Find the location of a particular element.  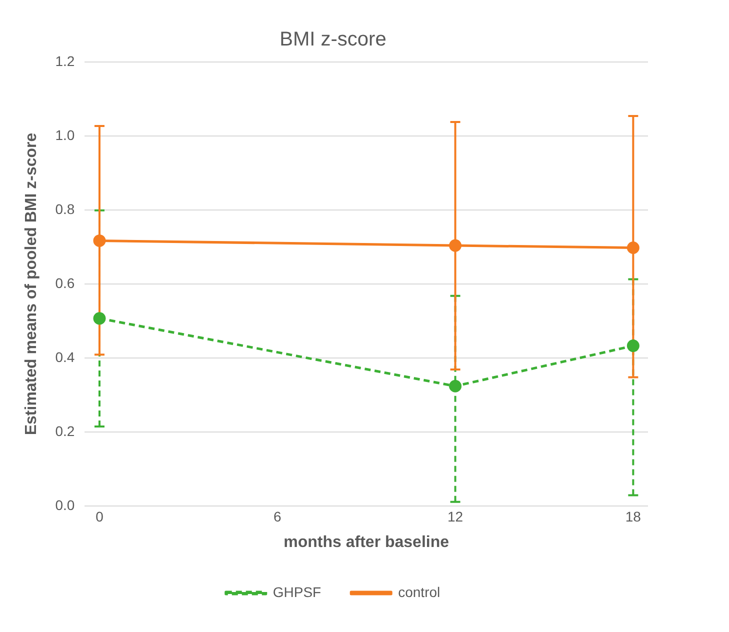

legend-label: GHPSF is located at coordinates (297, 592).